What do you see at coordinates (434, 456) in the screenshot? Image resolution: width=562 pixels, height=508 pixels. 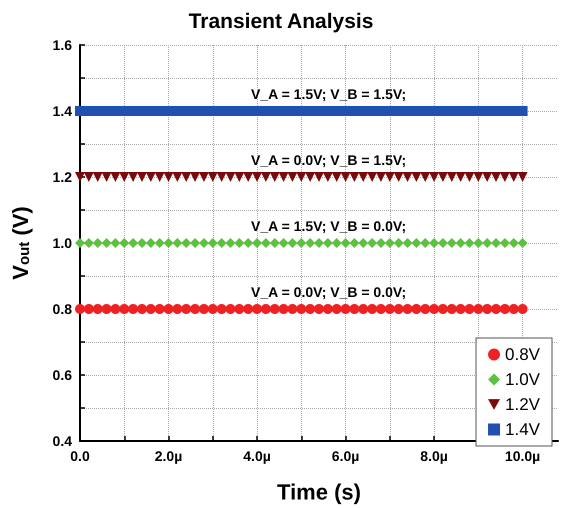 I see `x-tick-label: 8.0µ` at bounding box center [434, 456].